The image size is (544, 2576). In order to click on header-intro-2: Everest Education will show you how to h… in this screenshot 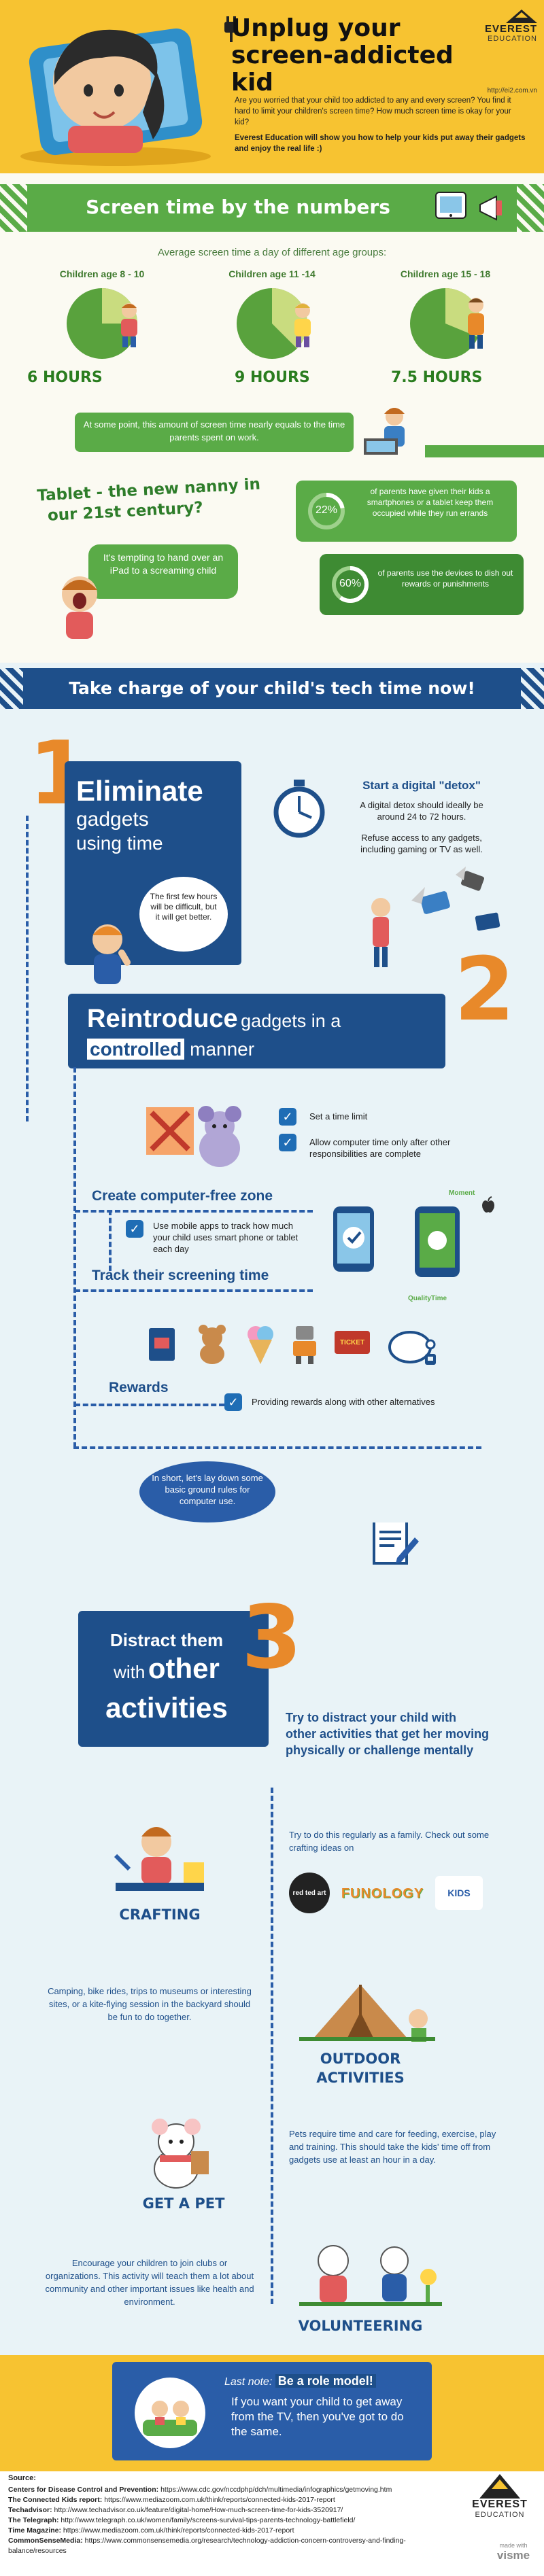, I will do `click(381, 143)`.